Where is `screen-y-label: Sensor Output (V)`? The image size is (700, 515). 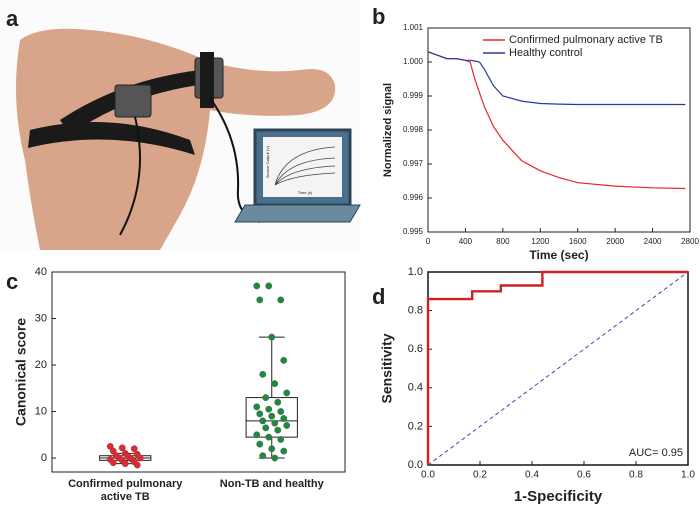 screen-y-label: Sensor Output (V) is located at coordinates (267, 161).